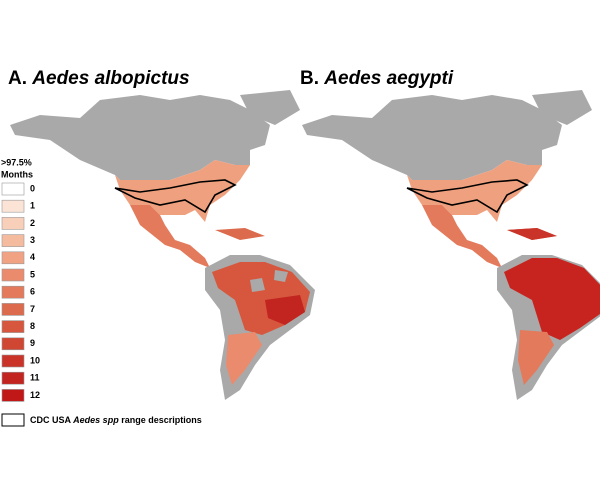  Describe the element at coordinates (35, 378) in the screenshot. I see `legend-label: 11` at that location.